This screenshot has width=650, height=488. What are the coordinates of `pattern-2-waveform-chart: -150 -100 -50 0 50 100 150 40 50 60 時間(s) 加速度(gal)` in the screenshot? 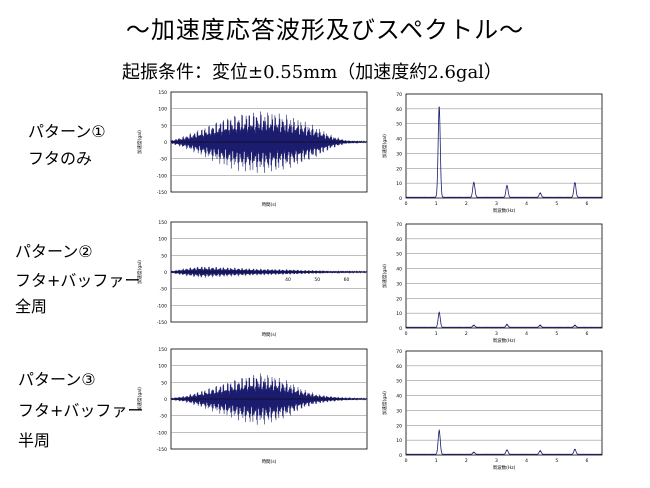 It's located at (252, 279).